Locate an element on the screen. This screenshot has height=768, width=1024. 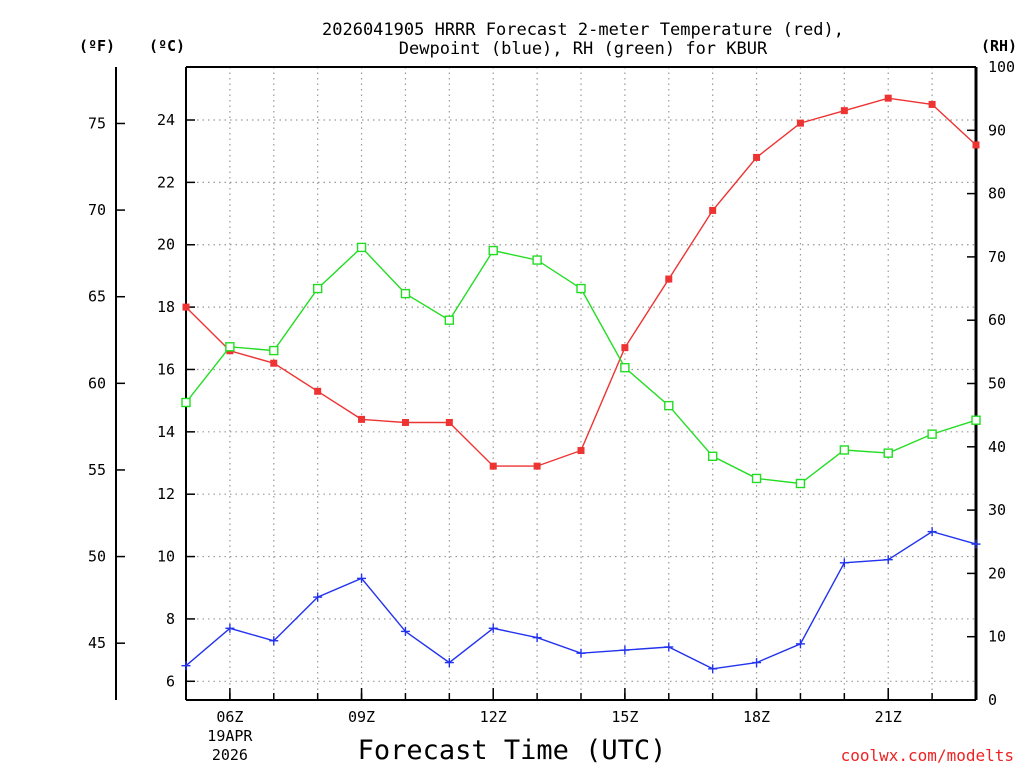
celsius-tick-label: 8 is located at coordinates (170, 619).